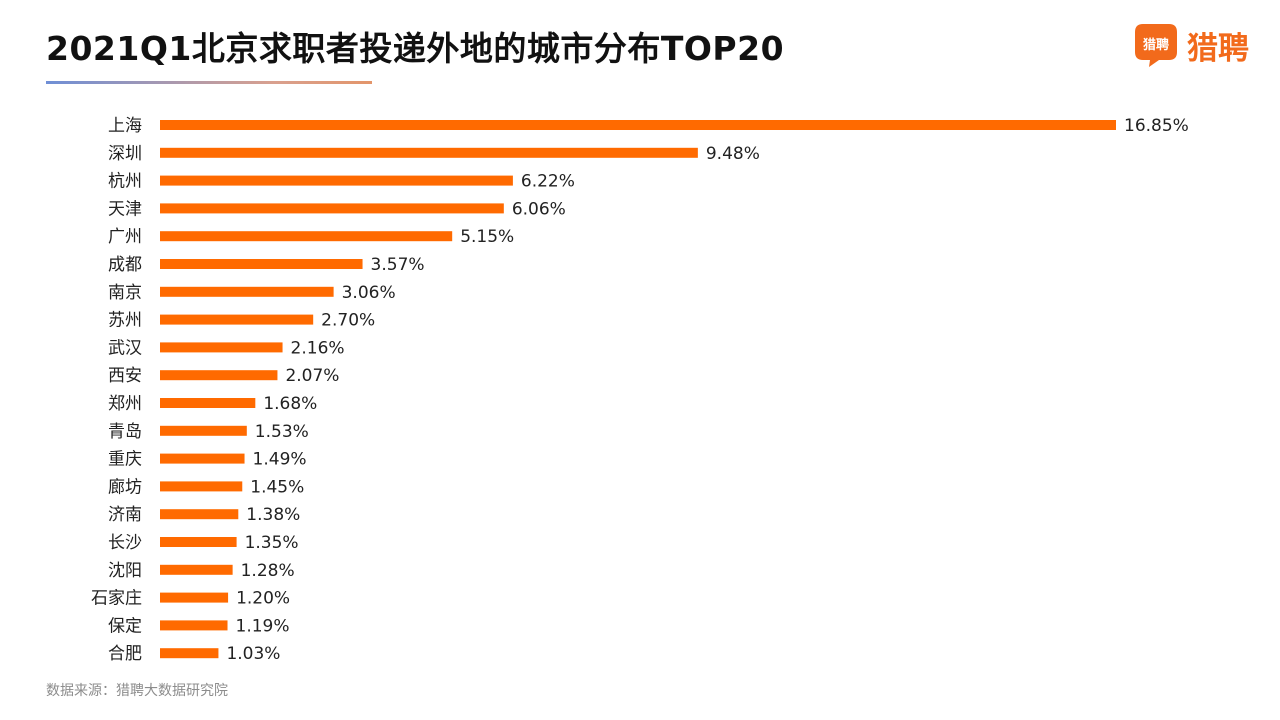  I want to click on brand-logo: 猎聘 猎聘, so click(1191, 45).